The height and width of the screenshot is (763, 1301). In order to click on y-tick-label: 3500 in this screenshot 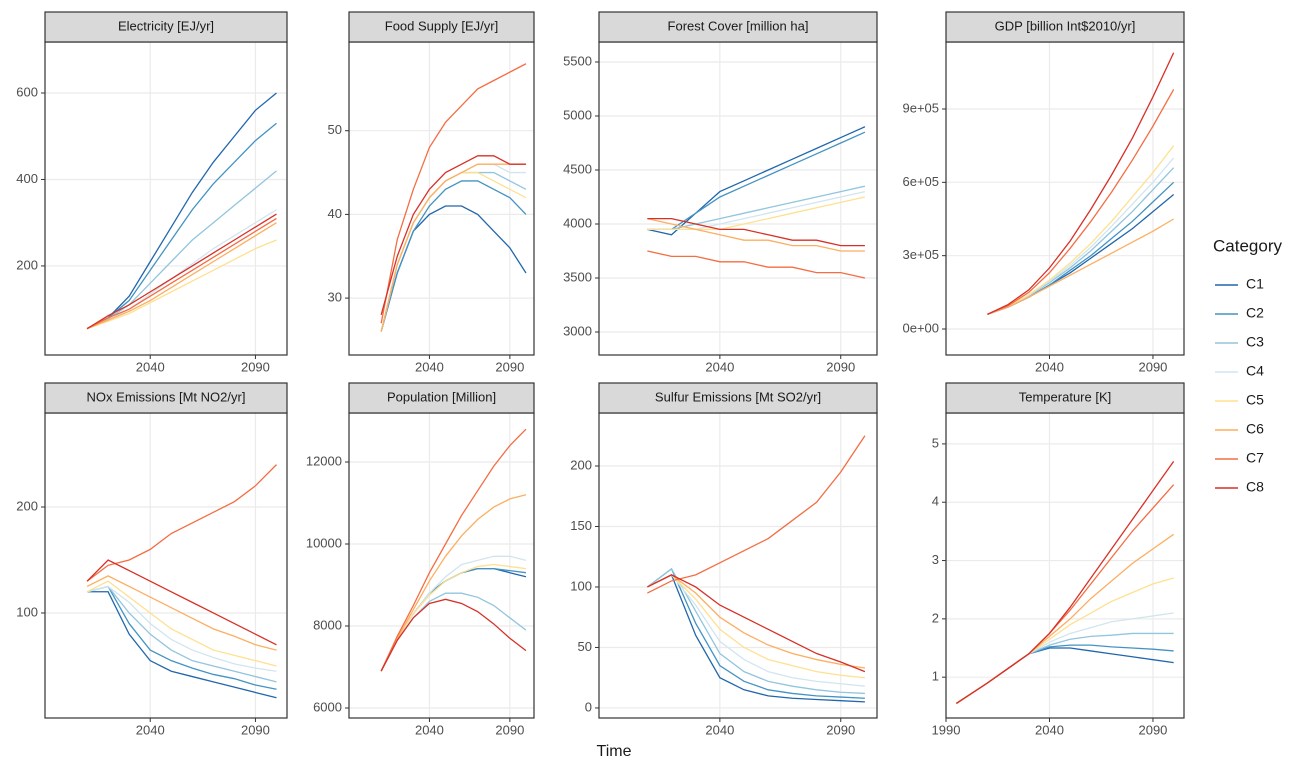, I will do `click(577, 276)`.